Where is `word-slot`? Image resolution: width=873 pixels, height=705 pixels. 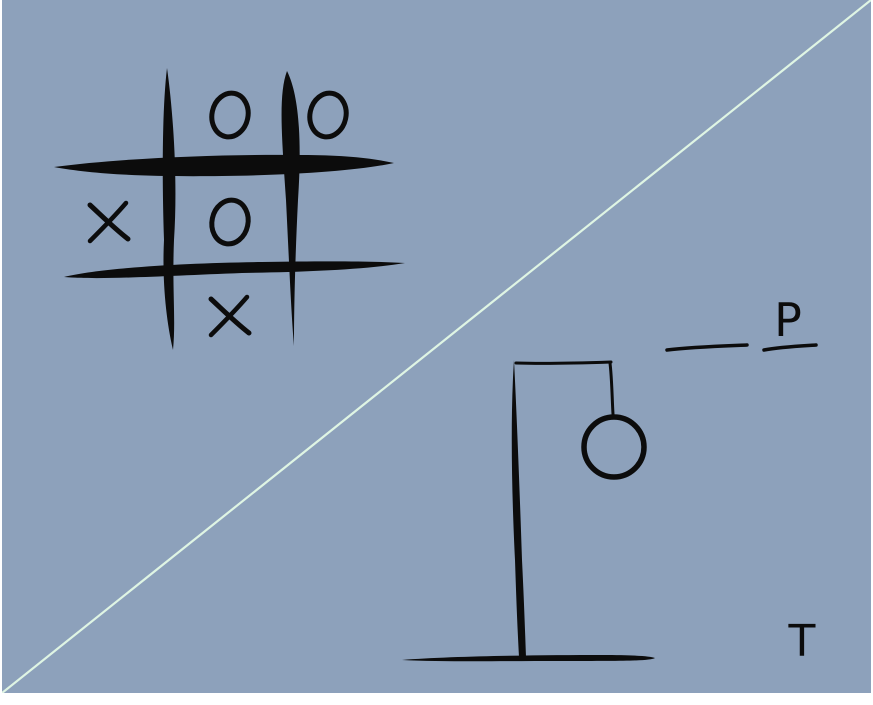 word-slot is located at coordinates (707, 347).